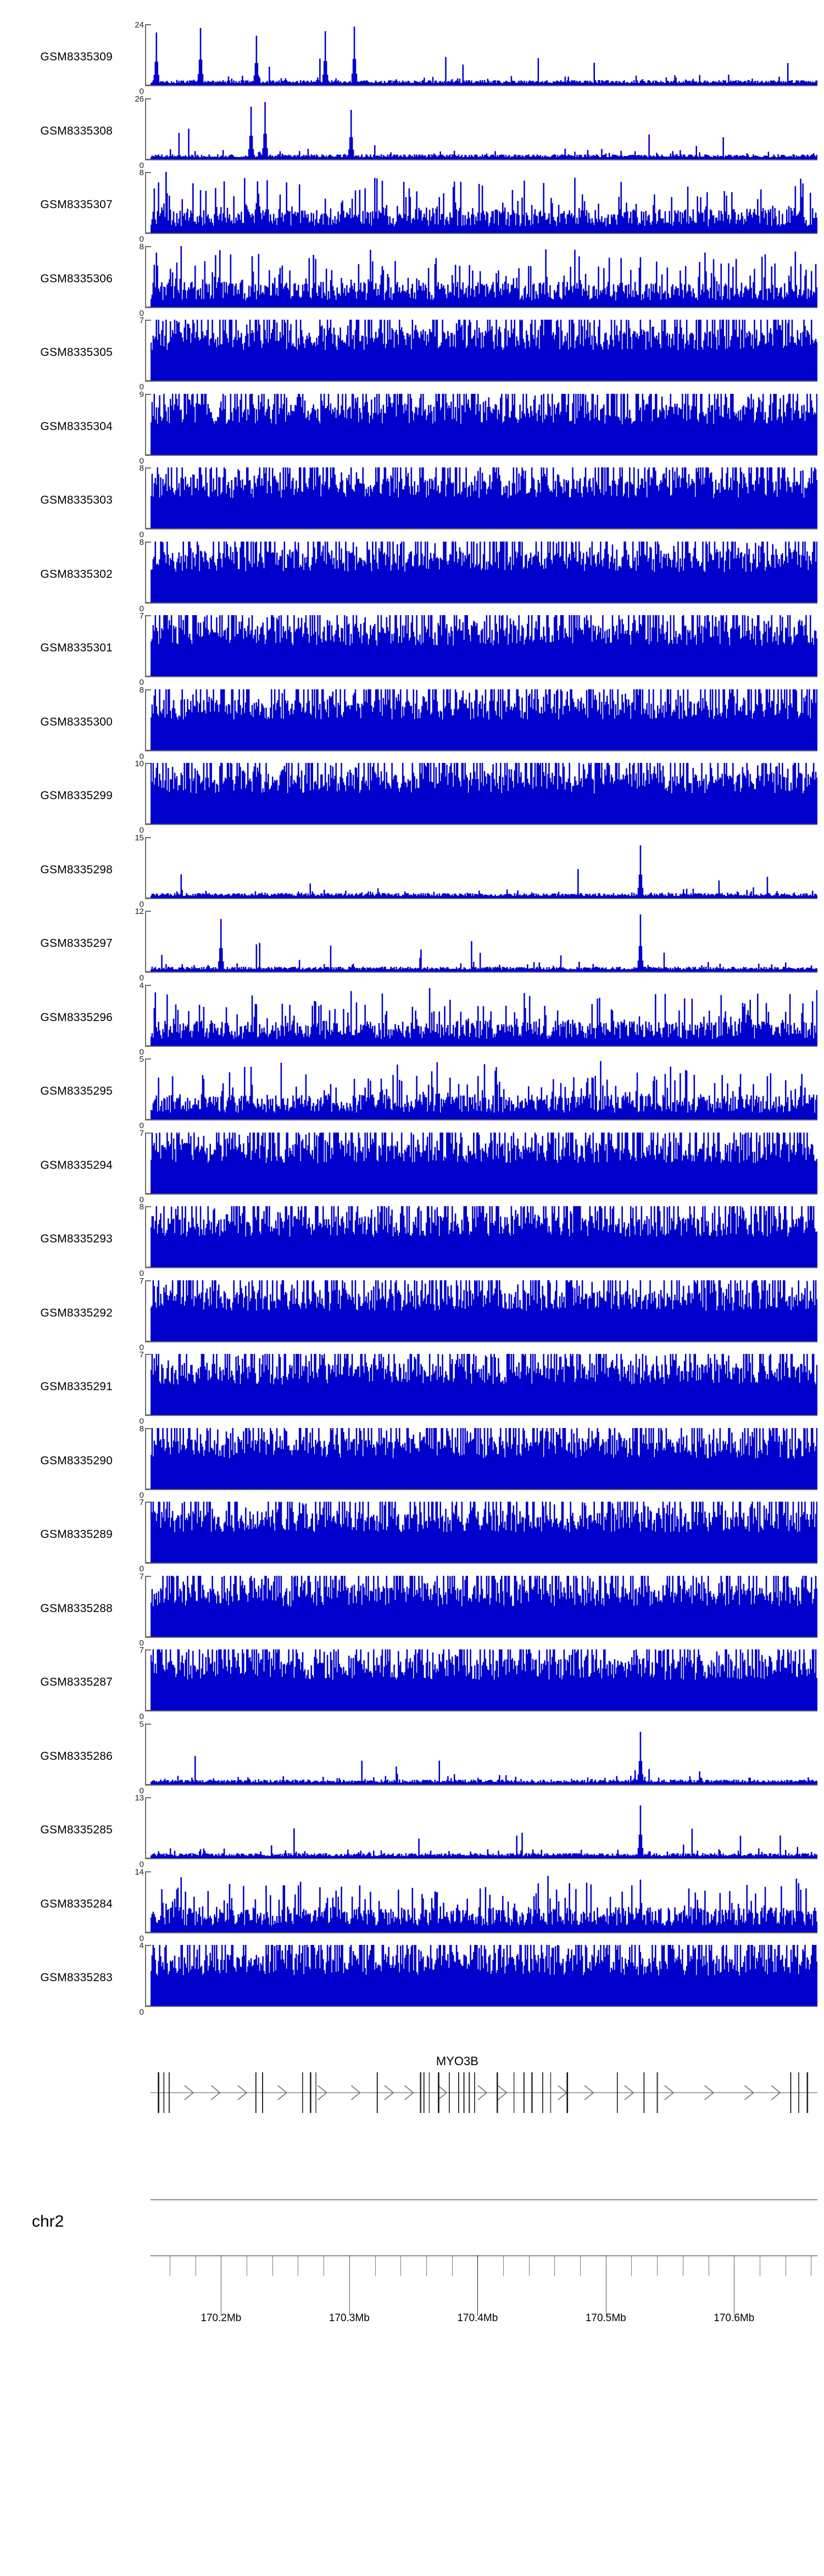  I want to click on track-sample-label: GSM8335284, so click(76, 1903).